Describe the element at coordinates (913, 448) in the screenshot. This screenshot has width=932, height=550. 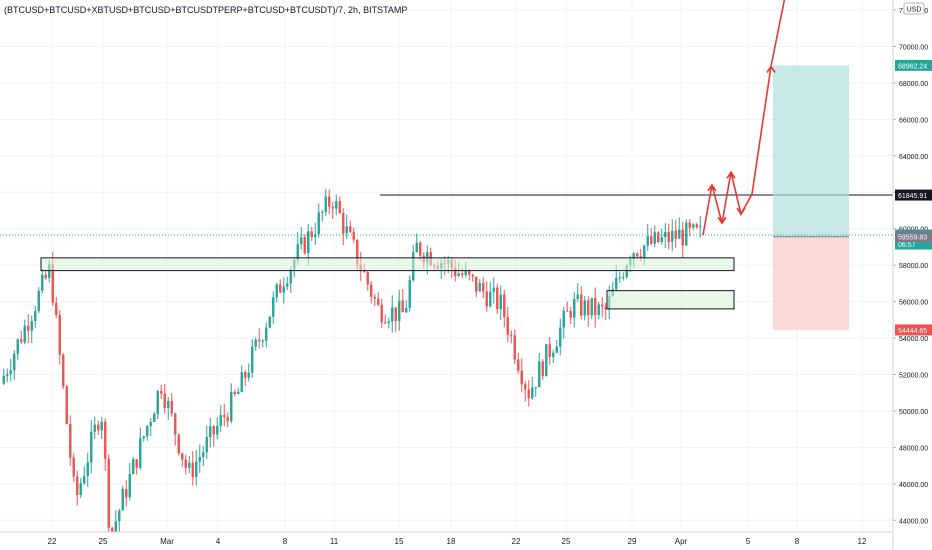
I see `price-tick-label: 48000.00` at that location.